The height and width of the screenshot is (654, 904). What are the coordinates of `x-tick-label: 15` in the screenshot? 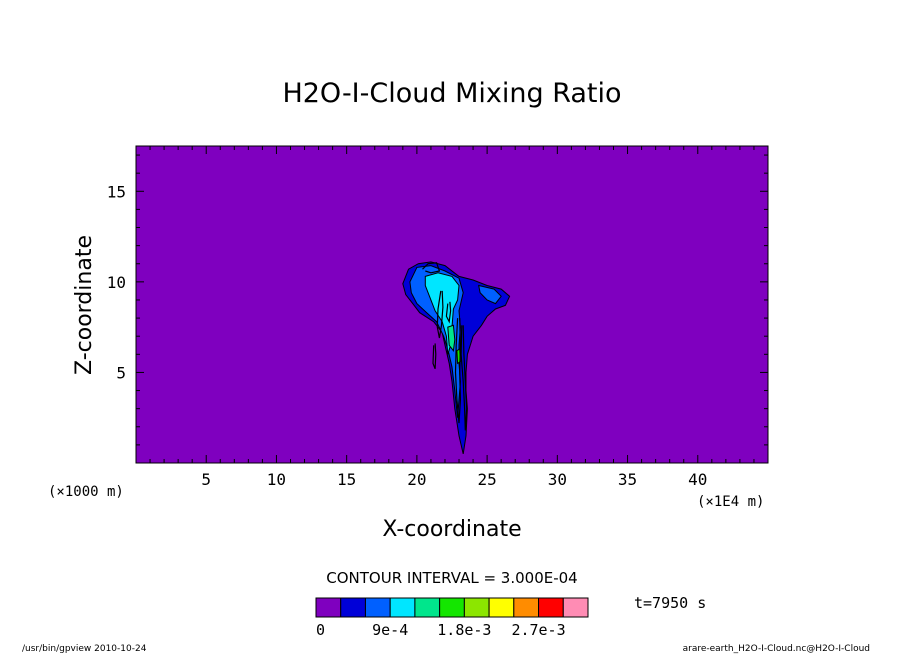 It's located at (346, 479).